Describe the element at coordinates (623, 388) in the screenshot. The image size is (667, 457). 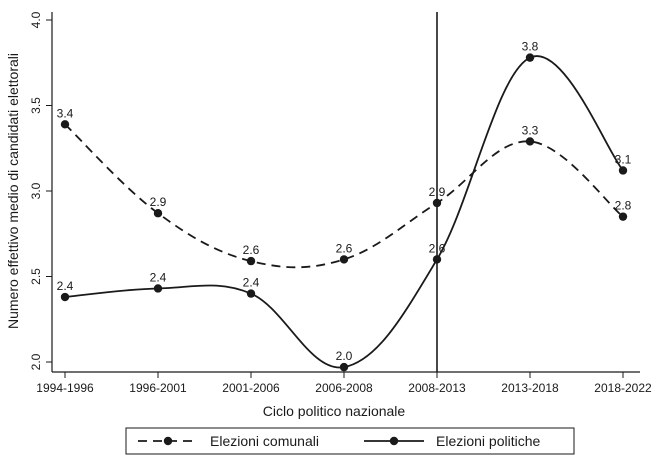
I see `x-tick-label: 2018-2022` at that location.